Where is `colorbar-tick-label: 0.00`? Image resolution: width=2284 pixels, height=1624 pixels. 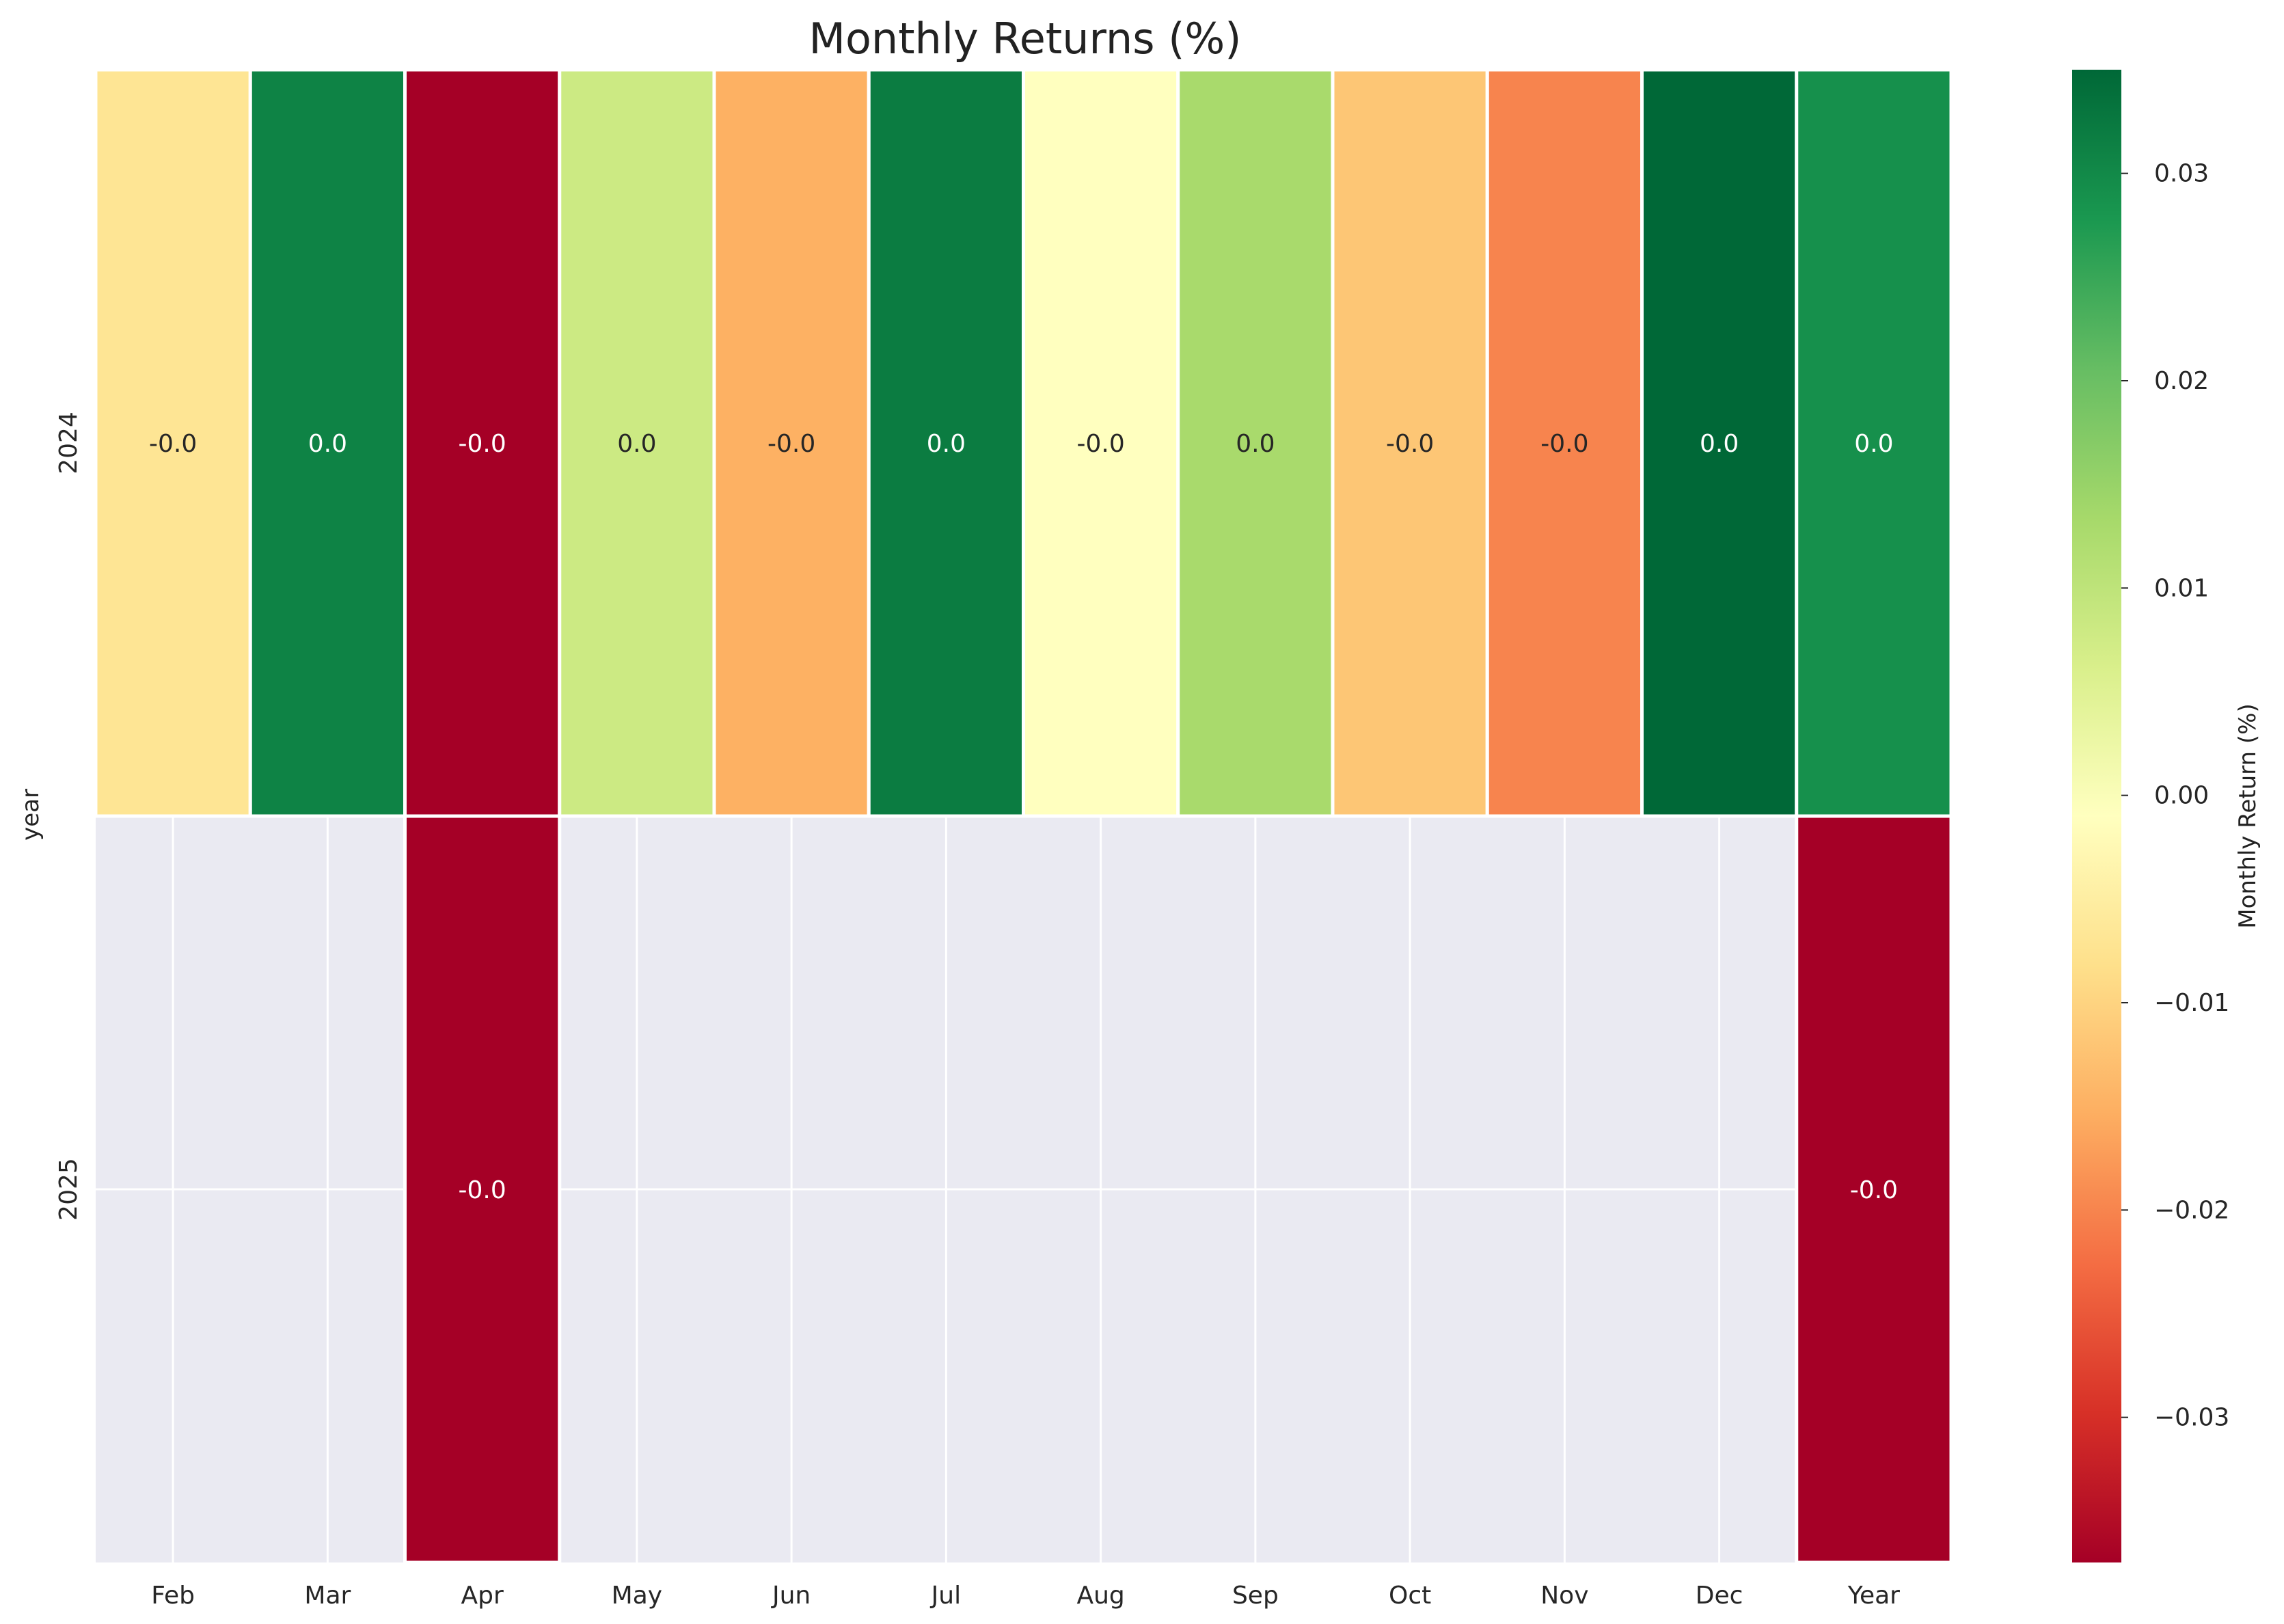 colorbar-tick-label: 0.00 is located at coordinates (2182, 796).